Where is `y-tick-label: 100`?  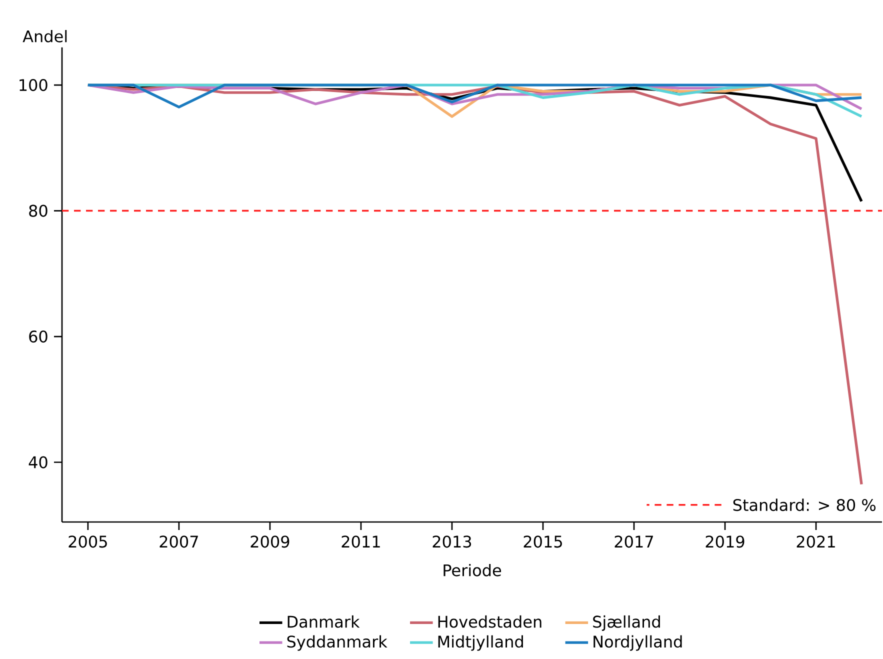 y-tick-label: 100 is located at coordinates (34, 85).